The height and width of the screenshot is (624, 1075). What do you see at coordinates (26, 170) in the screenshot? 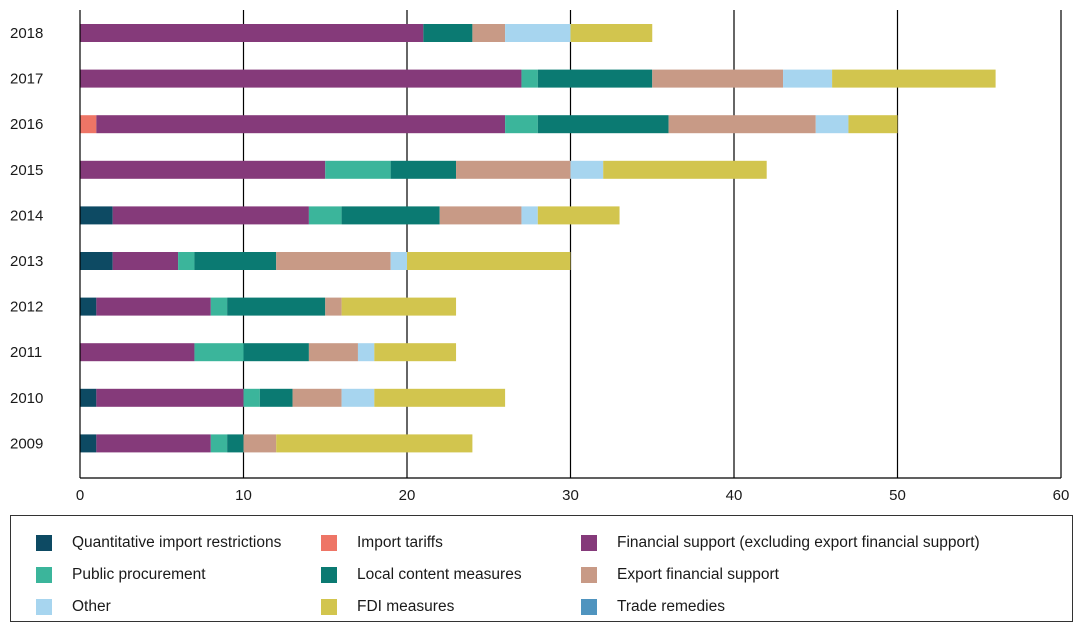
I see `y-tick-label-2015: 2015` at bounding box center [26, 170].